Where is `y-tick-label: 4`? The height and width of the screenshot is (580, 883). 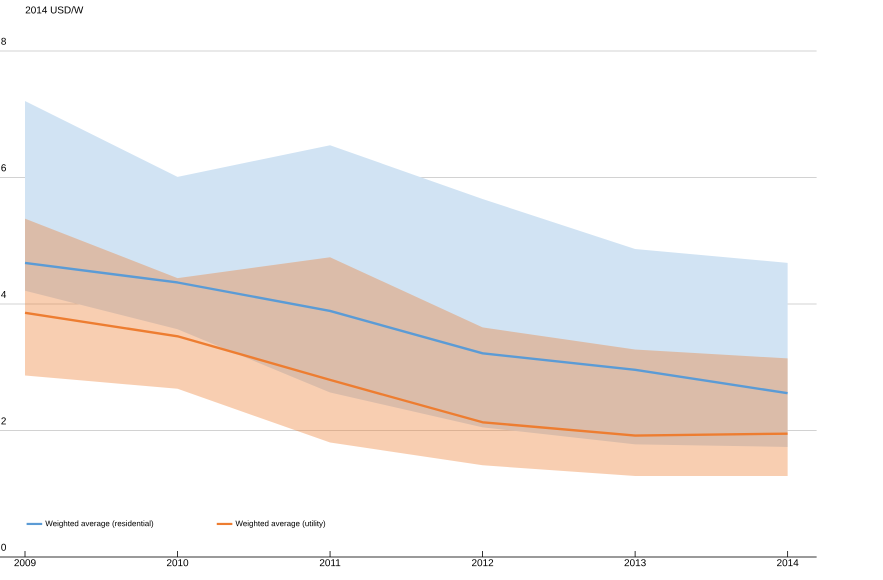 y-tick-label: 4 is located at coordinates (3, 294).